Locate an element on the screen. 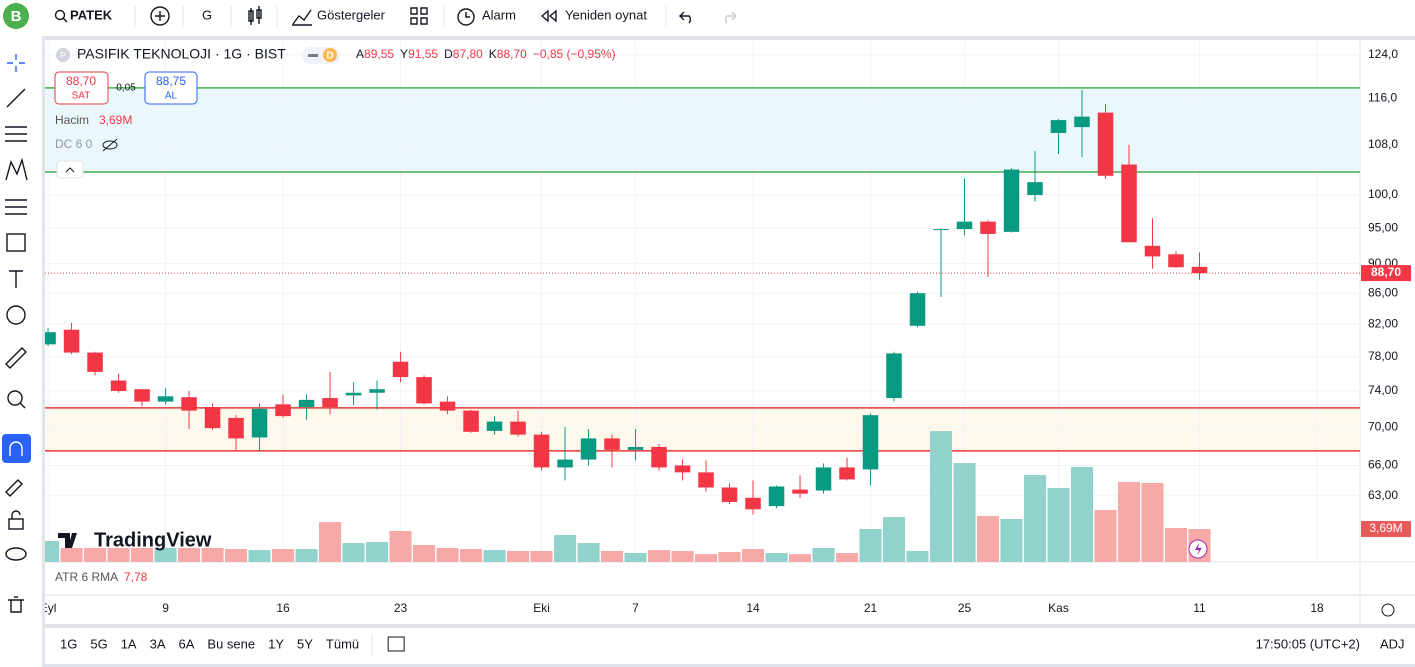 The height and width of the screenshot is (667, 1415). draw-mode is located at coordinates (14, 488).